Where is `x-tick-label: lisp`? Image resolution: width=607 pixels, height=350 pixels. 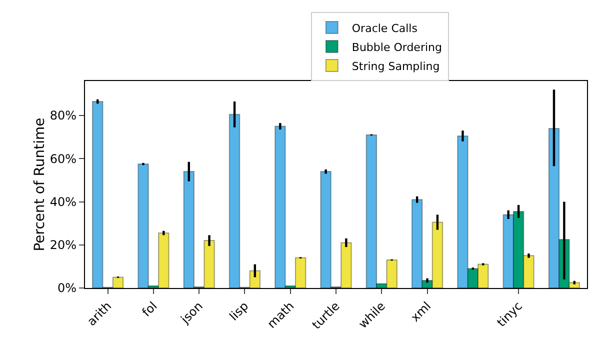 x-tick-label: lisp is located at coordinates (239, 311).